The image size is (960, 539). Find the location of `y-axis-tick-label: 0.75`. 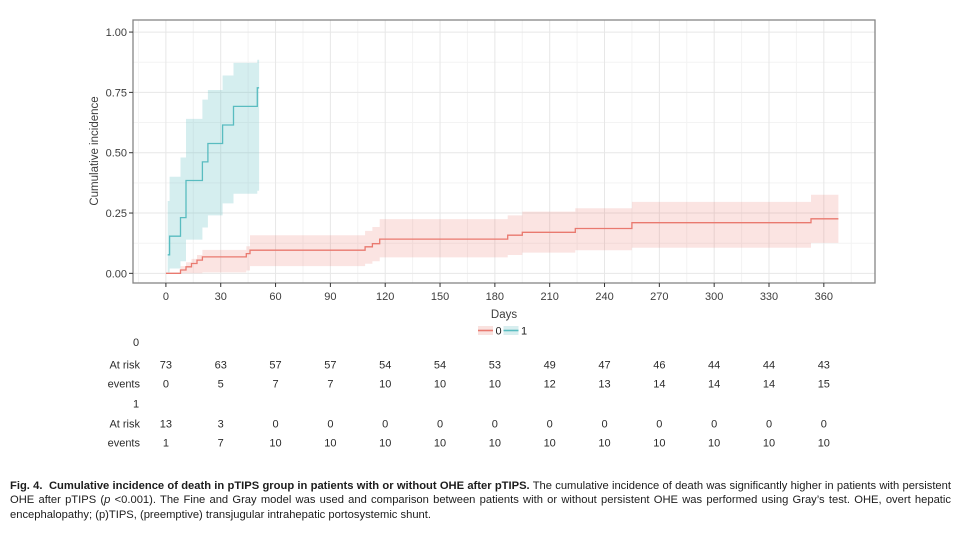

y-axis-tick-label: 0.75 is located at coordinates (116, 93).